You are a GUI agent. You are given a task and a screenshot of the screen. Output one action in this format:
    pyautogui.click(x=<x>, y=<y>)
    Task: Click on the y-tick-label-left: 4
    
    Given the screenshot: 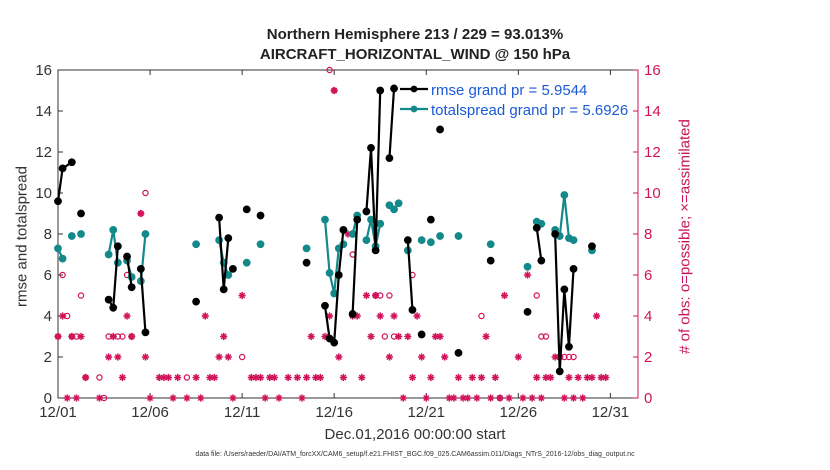 What is the action you would take?
    pyautogui.click(x=48, y=316)
    